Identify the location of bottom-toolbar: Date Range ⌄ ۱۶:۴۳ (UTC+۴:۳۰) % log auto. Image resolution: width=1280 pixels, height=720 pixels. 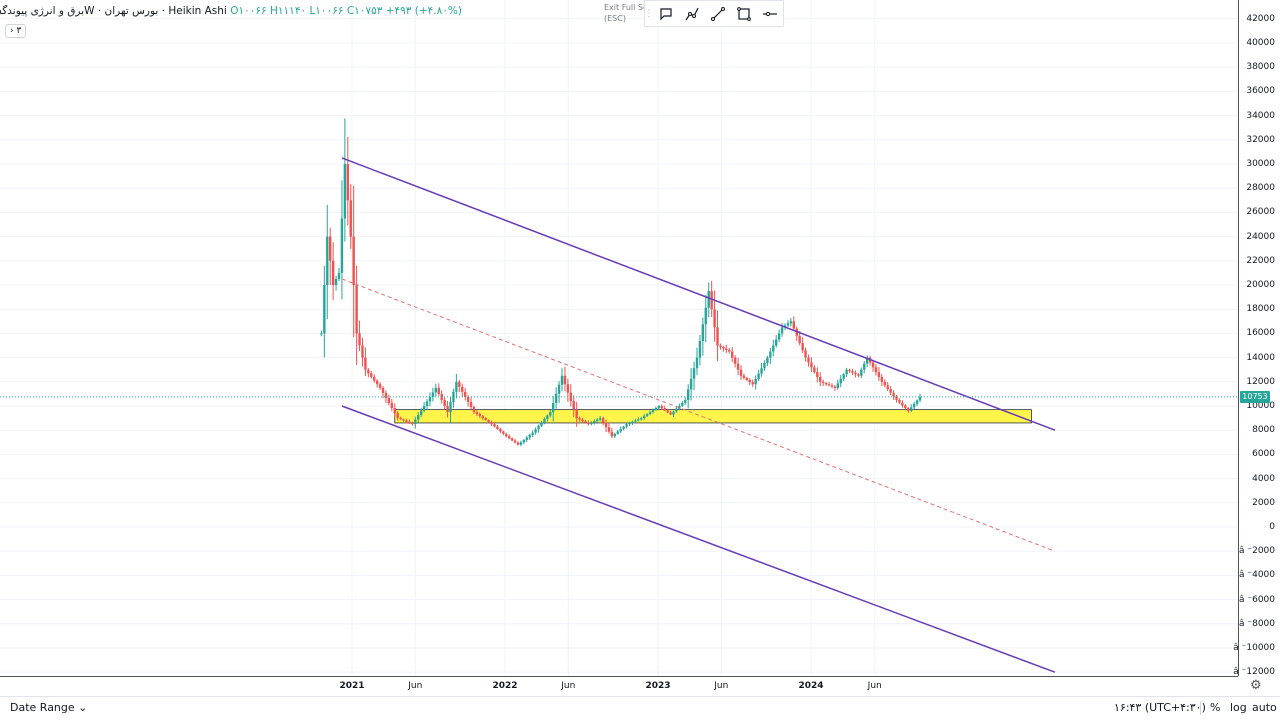
(640, 708).